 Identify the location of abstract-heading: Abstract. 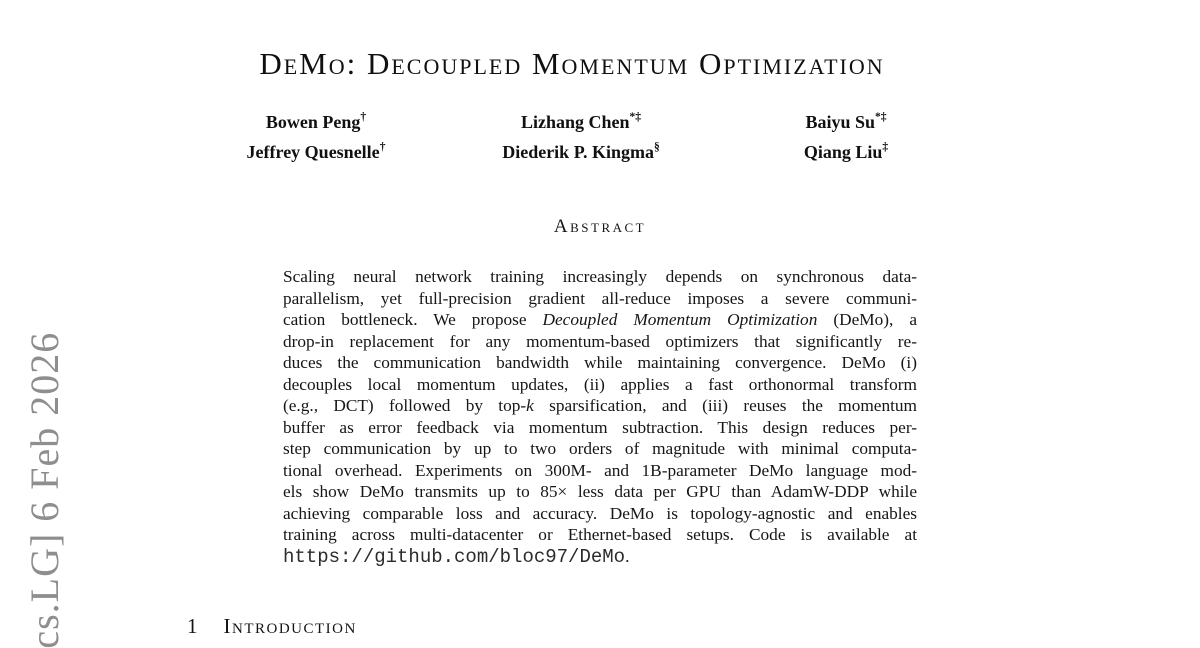
(600, 226).